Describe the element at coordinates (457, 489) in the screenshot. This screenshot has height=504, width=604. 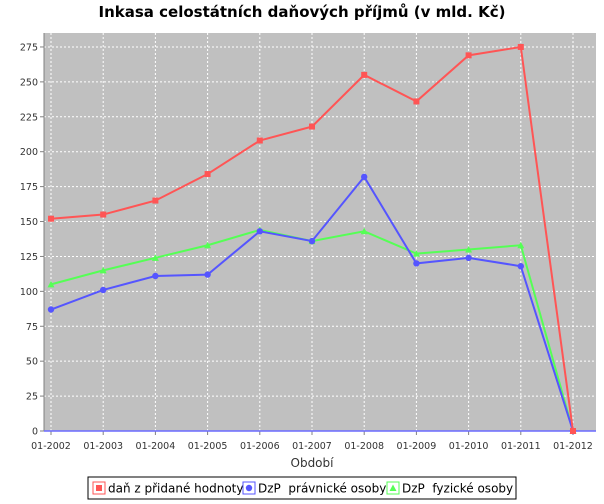
I see `legend-entry-label: DzP fyzické osoby` at that location.